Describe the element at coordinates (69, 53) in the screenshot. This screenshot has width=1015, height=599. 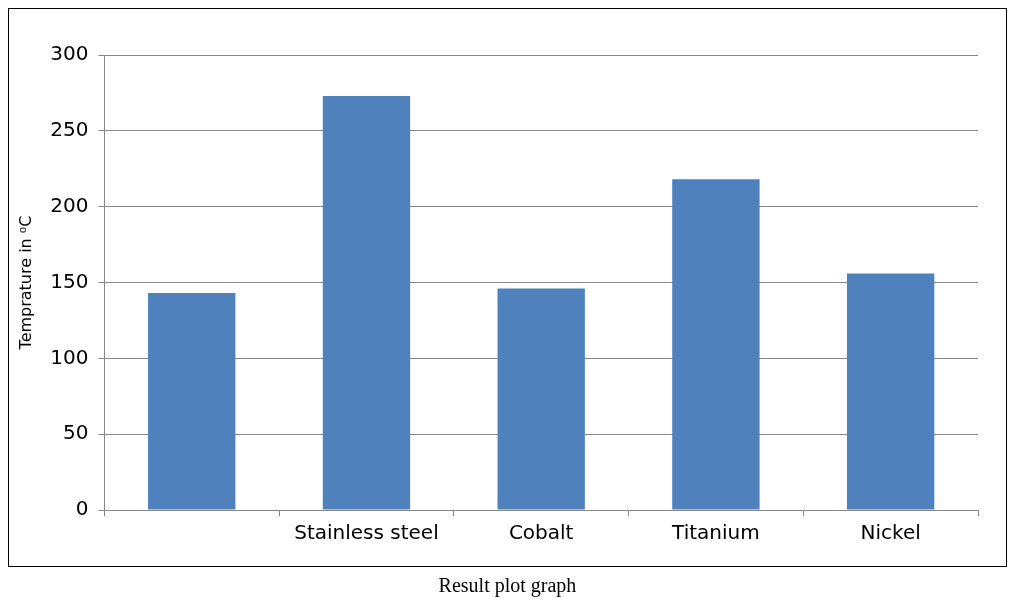
I see `y-tick-label: 300` at that location.